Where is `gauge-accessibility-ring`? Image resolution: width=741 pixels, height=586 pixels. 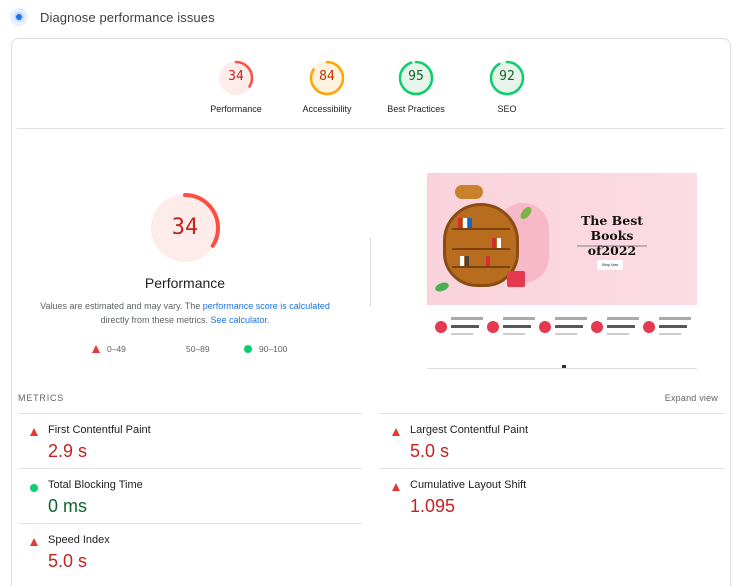
gauge-accessibility-ring is located at coordinates (327, 78).